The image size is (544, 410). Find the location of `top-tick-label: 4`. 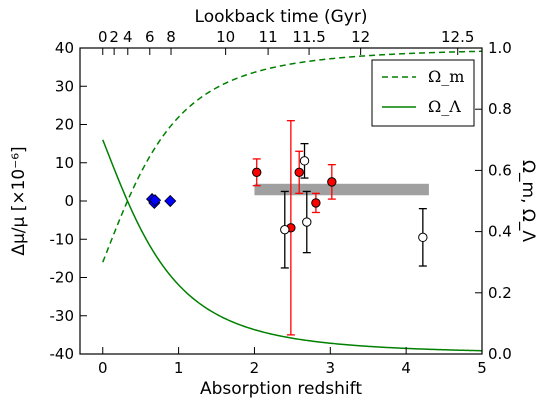

top-tick-label: 4 is located at coordinates (128, 37).